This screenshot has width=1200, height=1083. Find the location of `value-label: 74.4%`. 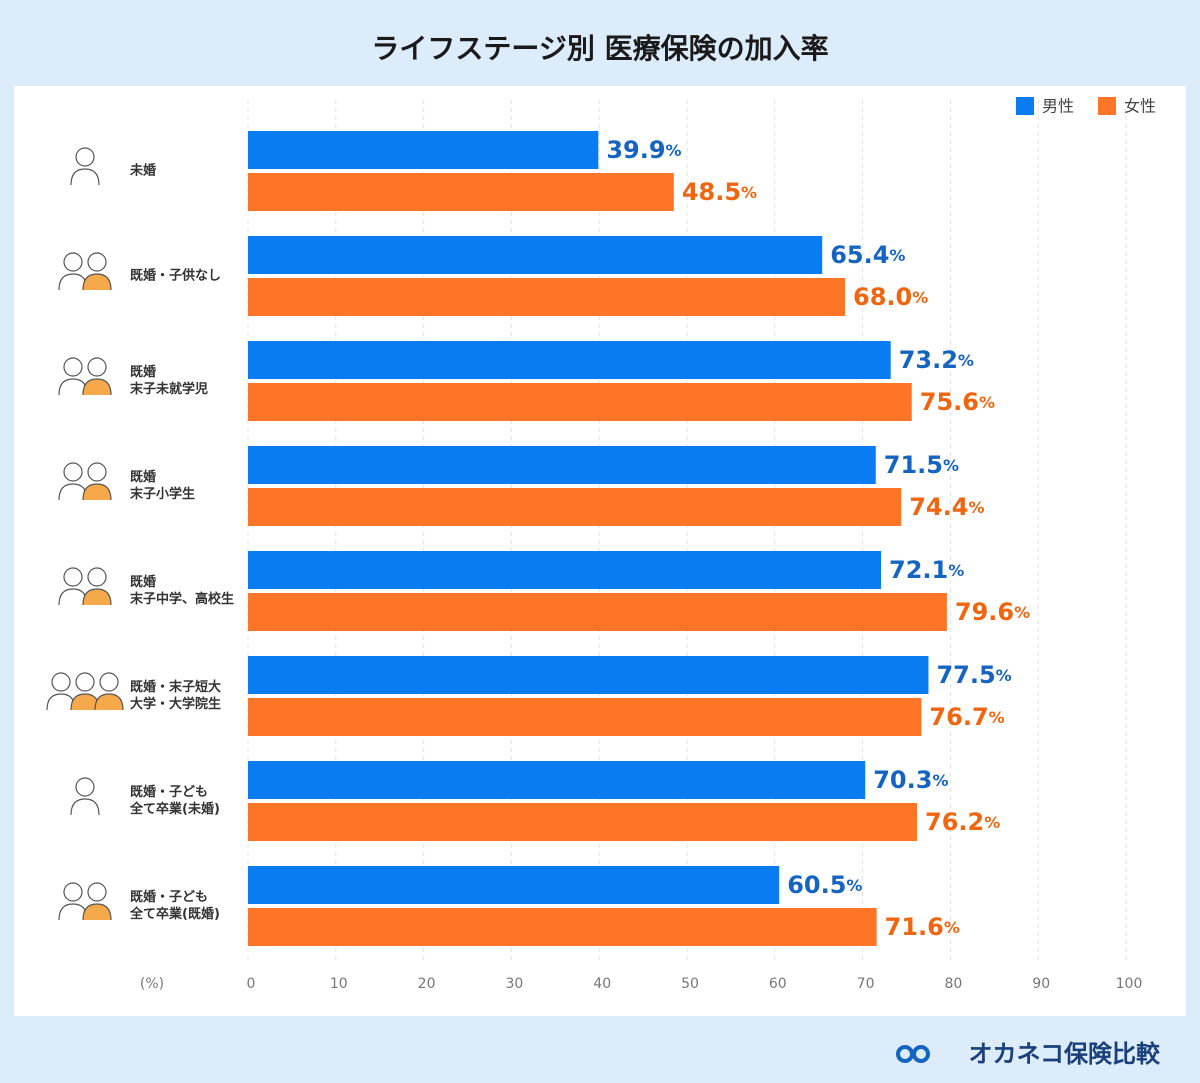

value-label: 74.4% is located at coordinates (946, 507).